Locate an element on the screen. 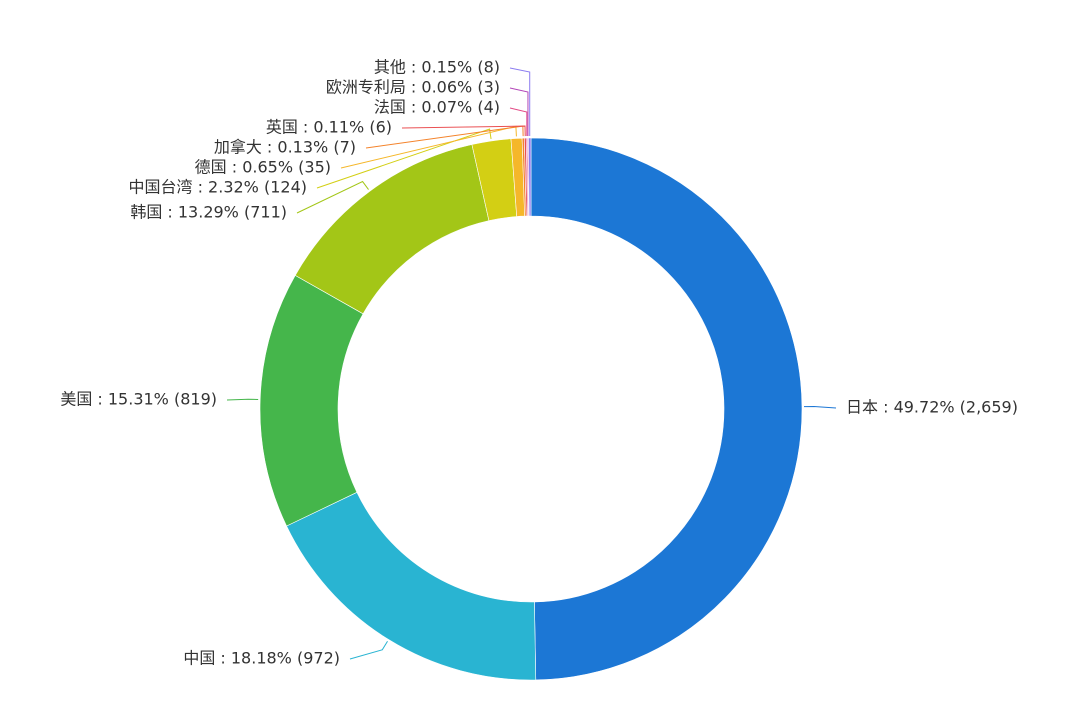  slice-france-leader-line is located at coordinates (518, 122).